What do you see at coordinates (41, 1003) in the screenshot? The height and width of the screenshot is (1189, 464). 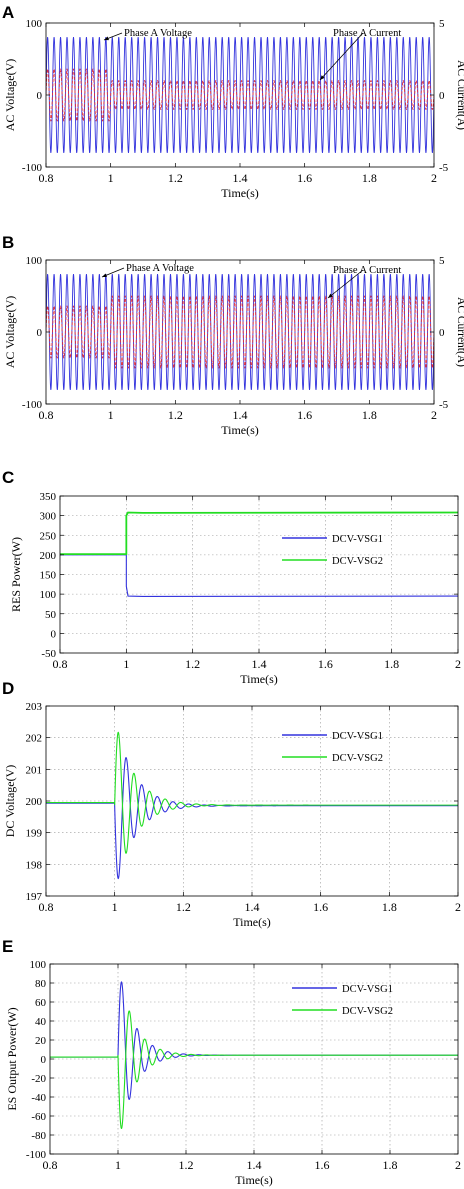 I see `y-tick-label: 60` at bounding box center [41, 1003].